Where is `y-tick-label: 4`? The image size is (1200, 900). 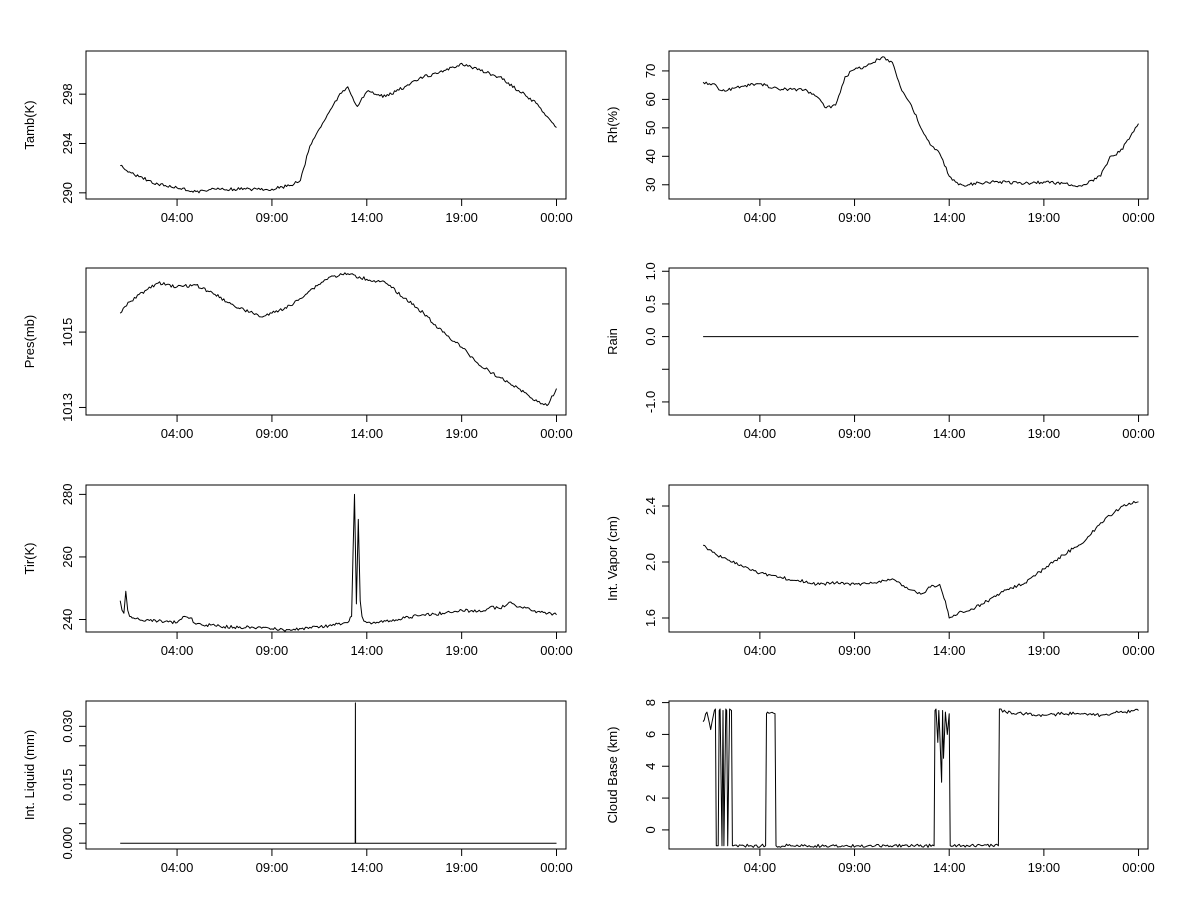 y-tick-label: 4 is located at coordinates (650, 766).